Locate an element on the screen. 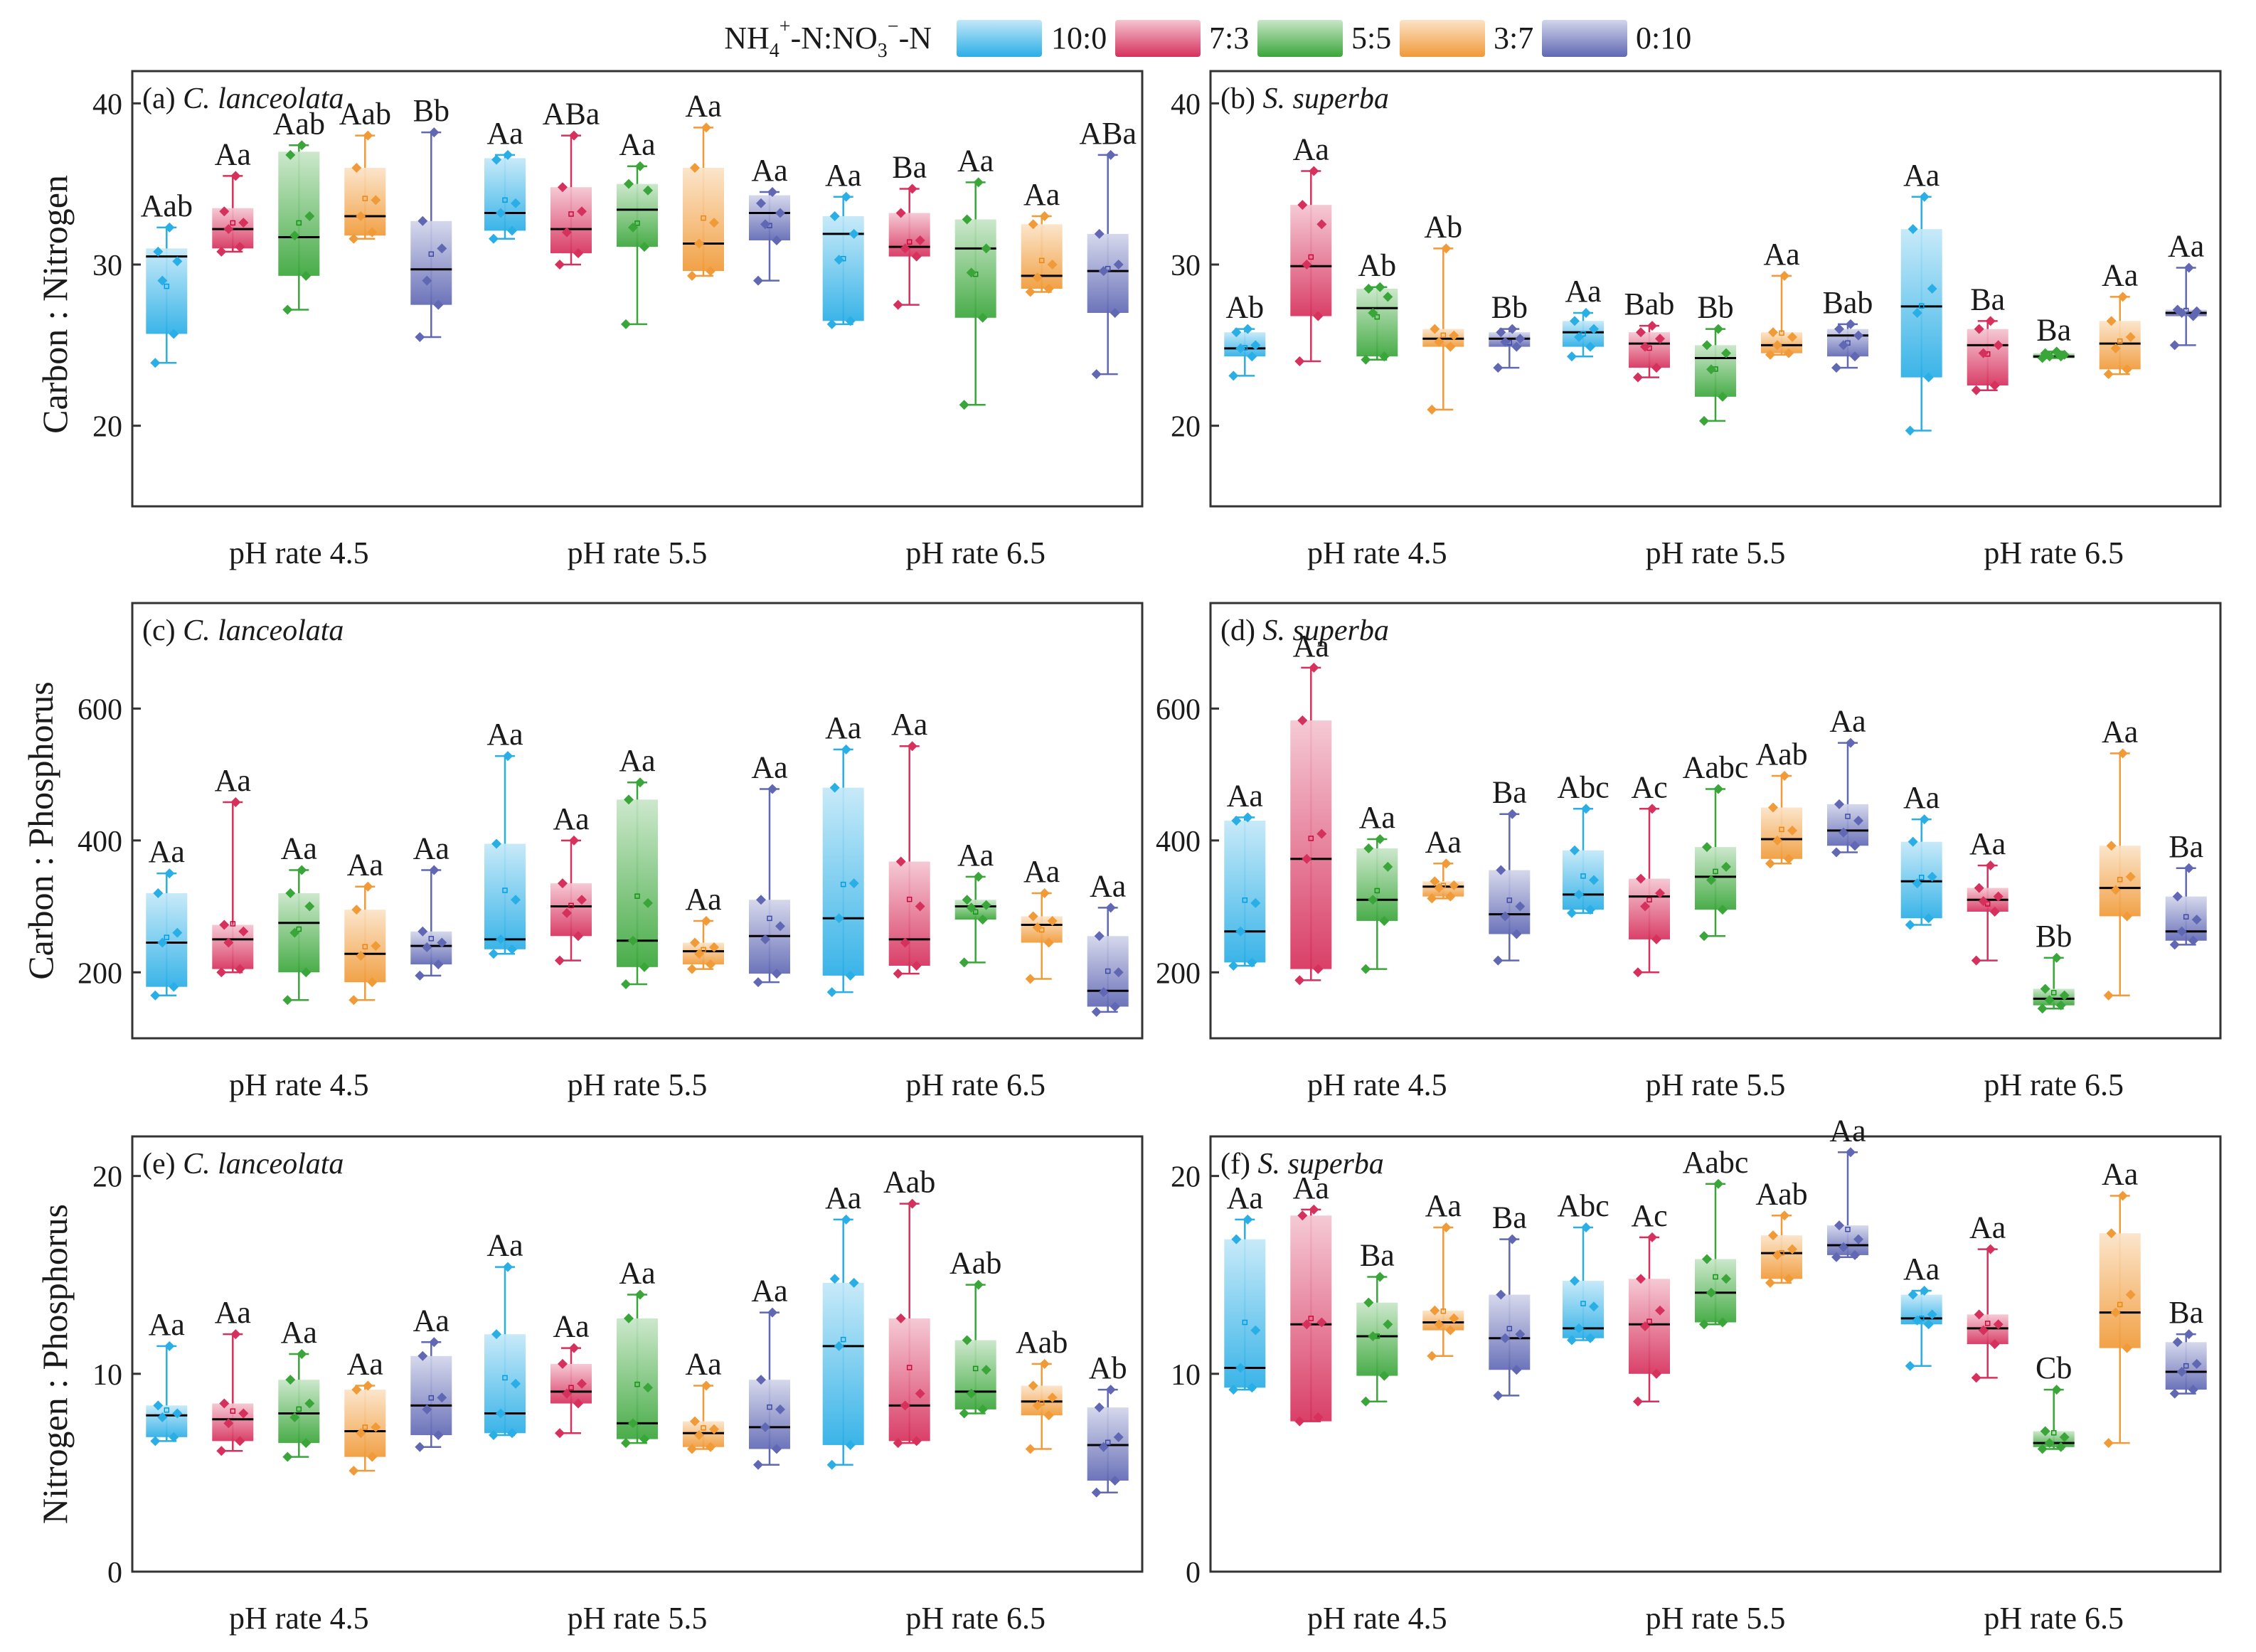  ylabel-row-1: Carbon : Nitrogen is located at coordinates (55, 304).